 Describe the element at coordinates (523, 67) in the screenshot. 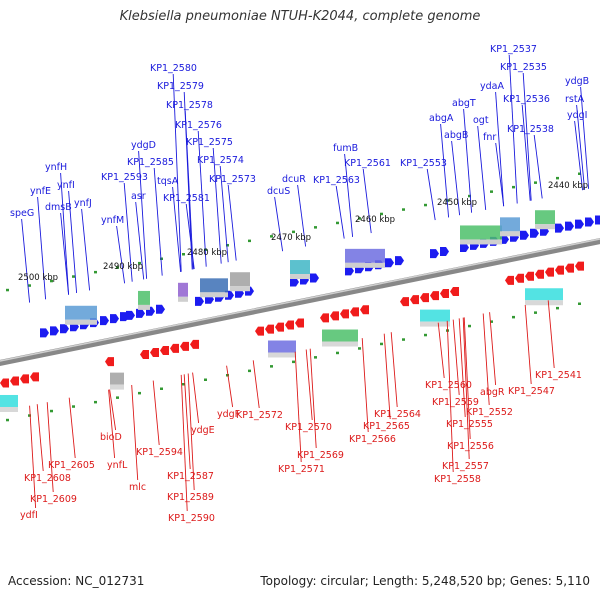

I see `gene-label: KP1_2535` at that location.